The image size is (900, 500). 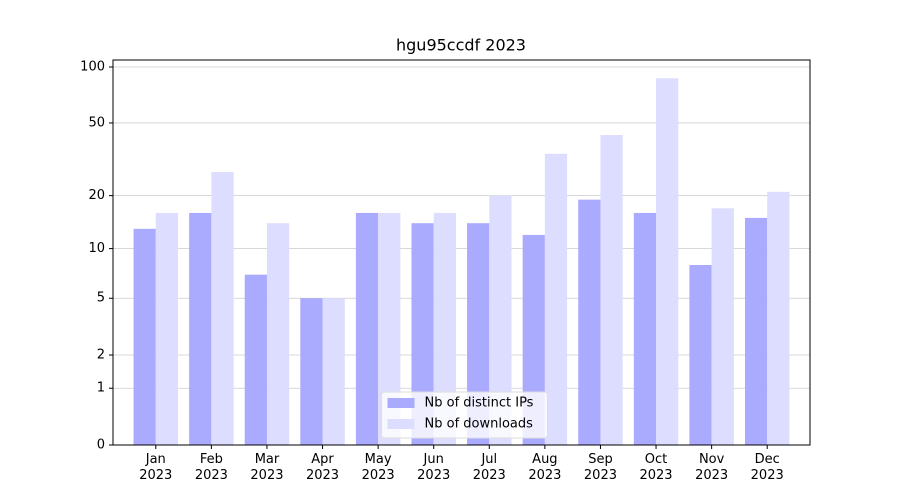 I want to click on y-tick-label: 10, so click(x=96, y=248).